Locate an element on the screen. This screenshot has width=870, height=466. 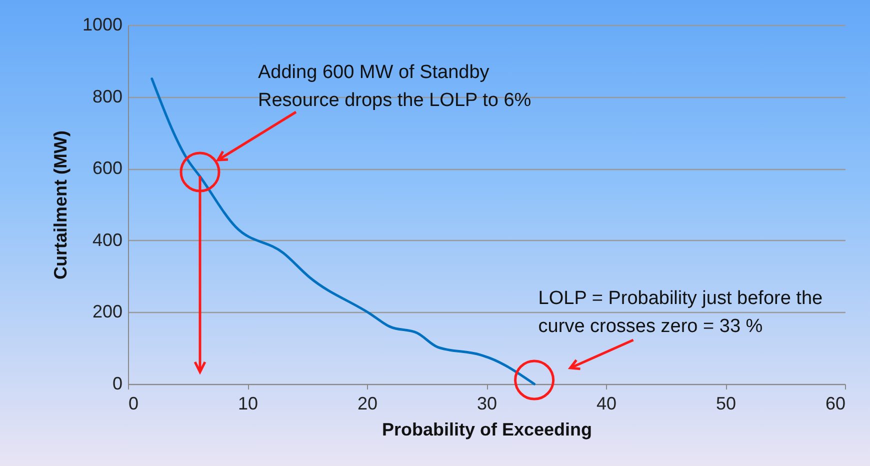
x-tick-label: 60 is located at coordinates (835, 404).